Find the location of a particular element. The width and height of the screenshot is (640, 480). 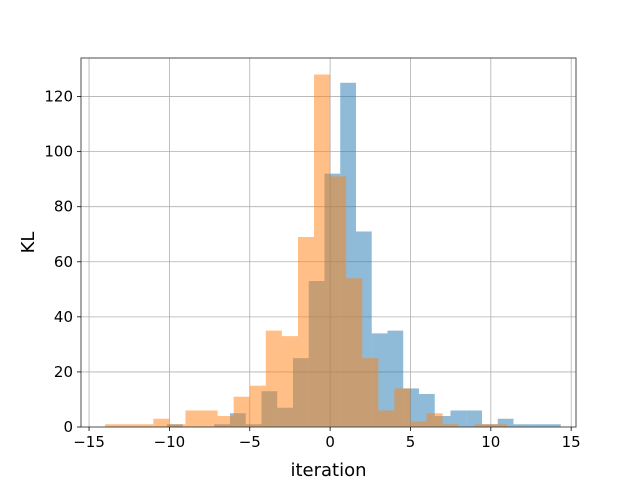

y-tick-label: 120 is located at coordinates (58, 97).